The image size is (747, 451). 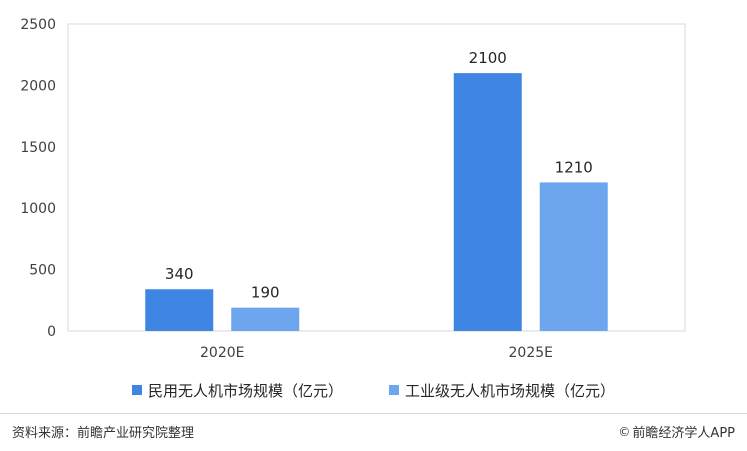 What do you see at coordinates (179, 274) in the screenshot?
I see `data-label: 340` at bounding box center [179, 274].